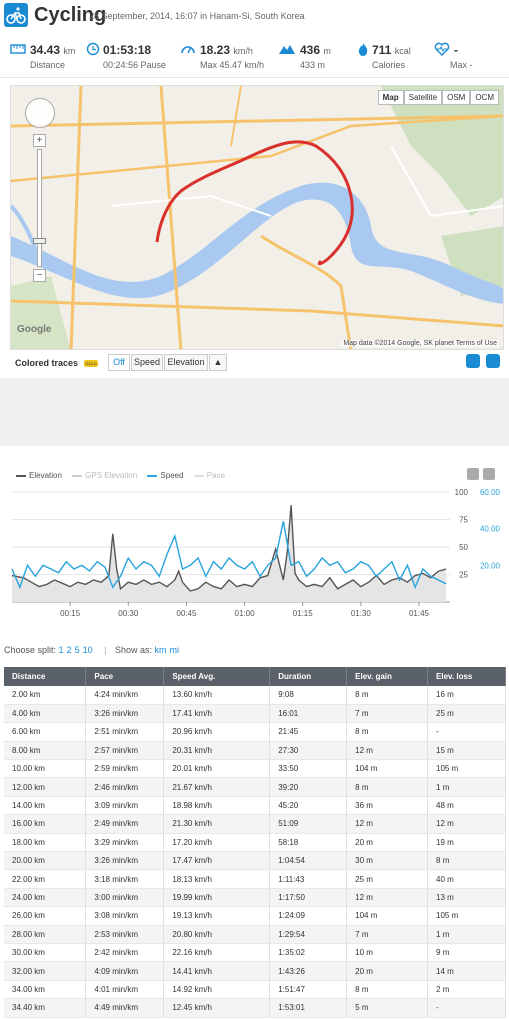 The height and width of the screenshot is (1020, 509). What do you see at coordinates (255, 732) in the screenshot?
I see `table-row: 6.00 km 2:51 min/km 20.96 km/h 21:45 8 m-` at bounding box center [255, 732].